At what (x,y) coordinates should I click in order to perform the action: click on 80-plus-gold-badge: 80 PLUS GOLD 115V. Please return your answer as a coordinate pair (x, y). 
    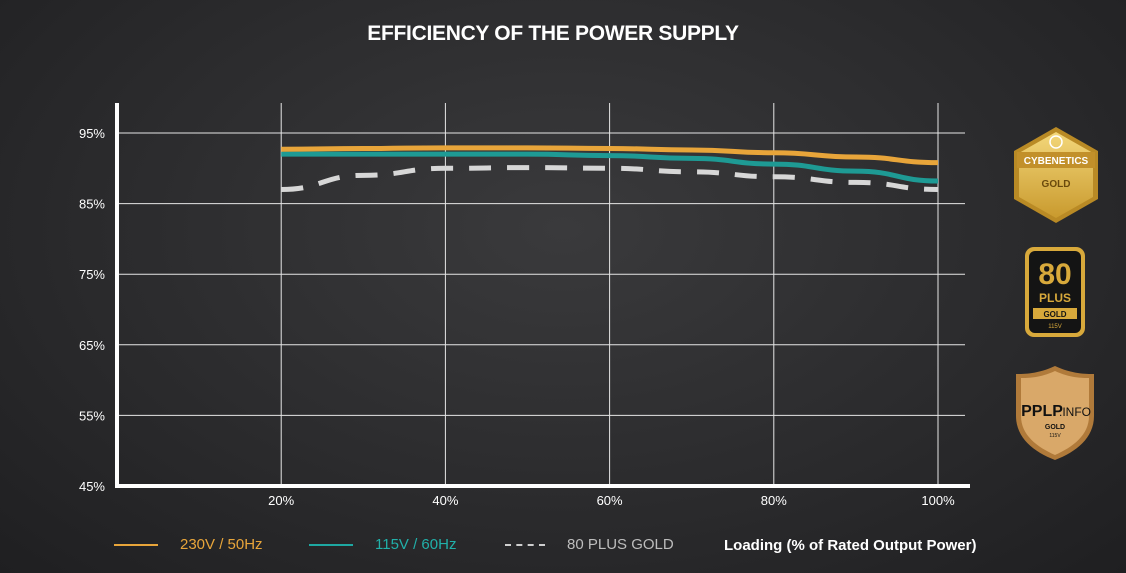
    Looking at the image, I should click on (1055, 292).